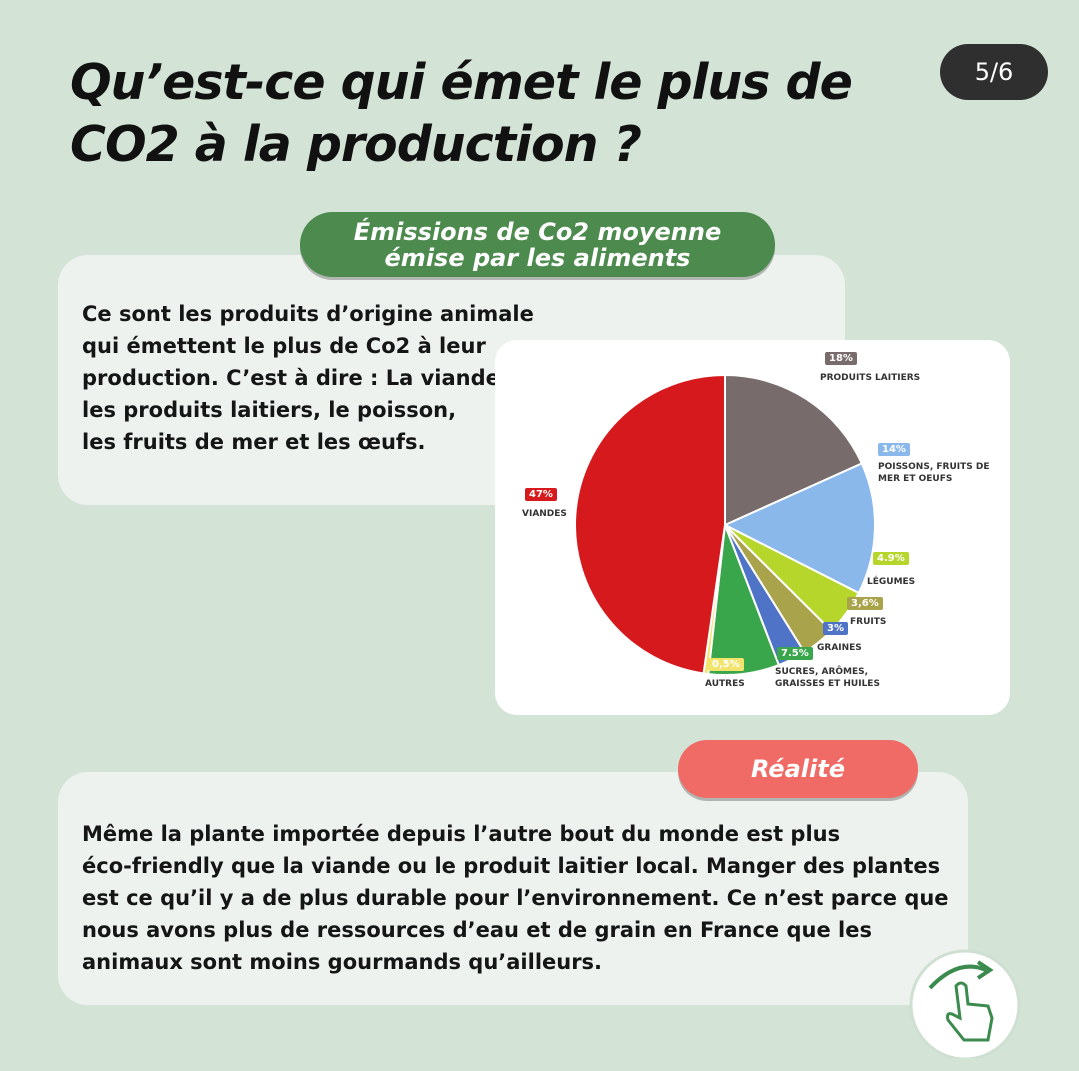 This screenshot has height=1071, width=1079. What do you see at coordinates (891, 582) in the screenshot?
I see `category-label: LÉGUMES` at bounding box center [891, 582].